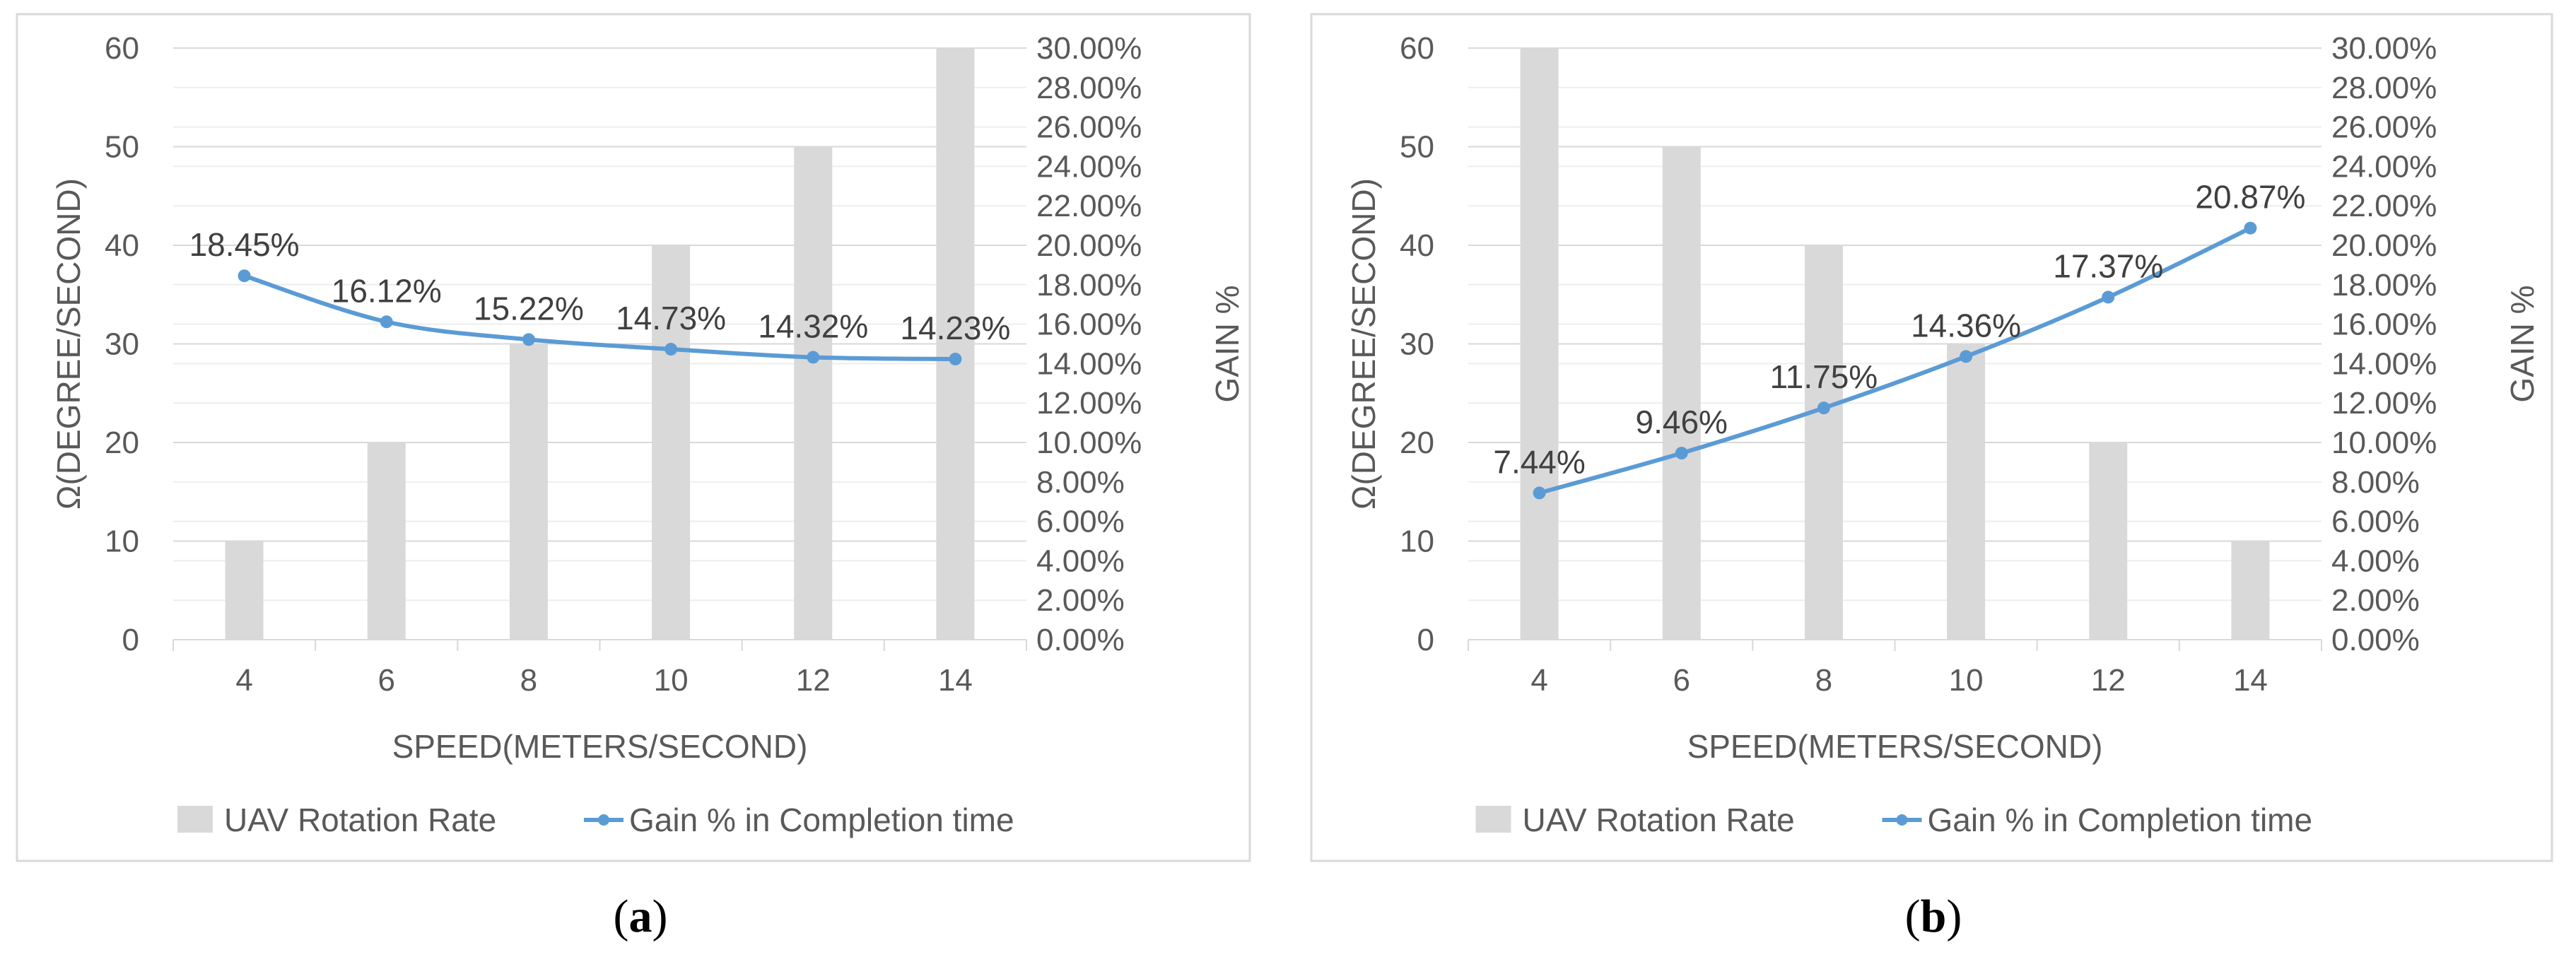 Image resolution: width=2576 pixels, height=962 pixels. Describe the element at coordinates (1080, 600) in the screenshot. I see `y2-tick-label: 2.00%` at that location.